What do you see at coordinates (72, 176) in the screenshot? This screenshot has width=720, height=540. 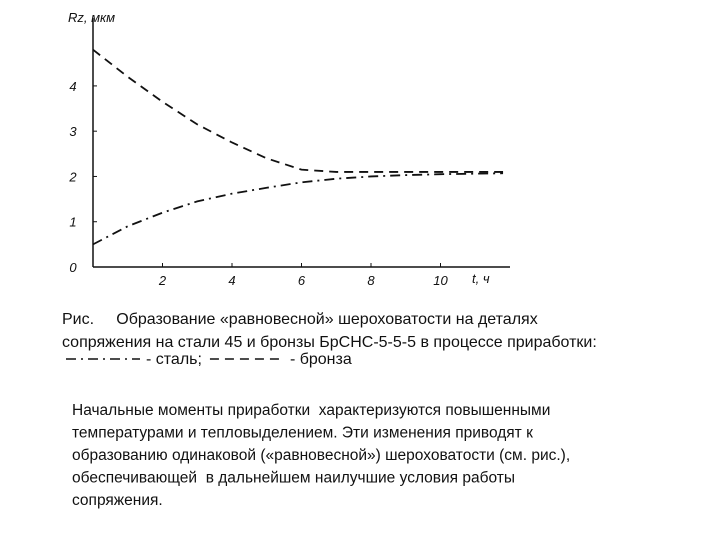 I see `y-tick-label: 2` at bounding box center [72, 176].